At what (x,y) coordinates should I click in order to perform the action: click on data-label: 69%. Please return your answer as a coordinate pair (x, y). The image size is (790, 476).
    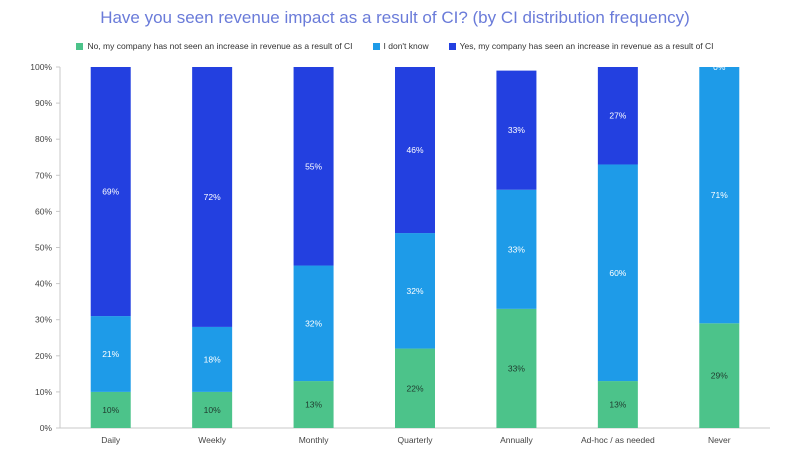
    Looking at the image, I should click on (110, 192).